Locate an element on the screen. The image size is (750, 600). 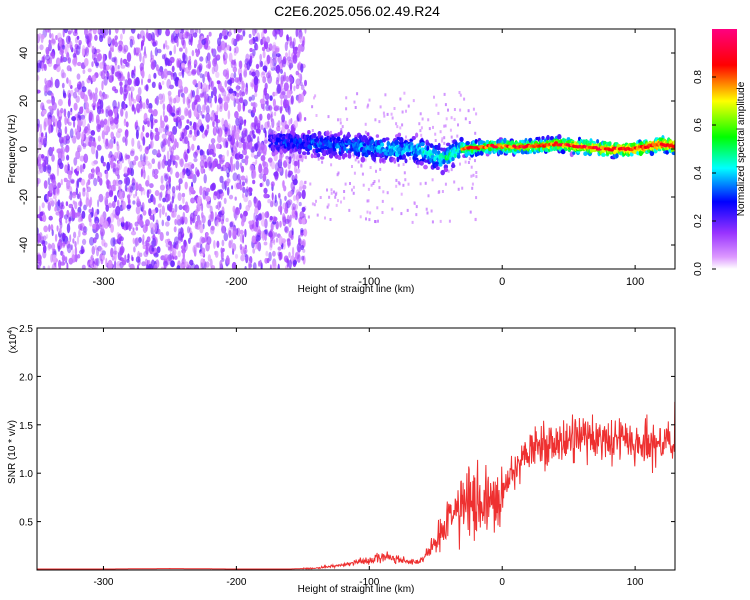
figure-title: C2E6.2025.056.02.49.R24 is located at coordinates (357, 11).